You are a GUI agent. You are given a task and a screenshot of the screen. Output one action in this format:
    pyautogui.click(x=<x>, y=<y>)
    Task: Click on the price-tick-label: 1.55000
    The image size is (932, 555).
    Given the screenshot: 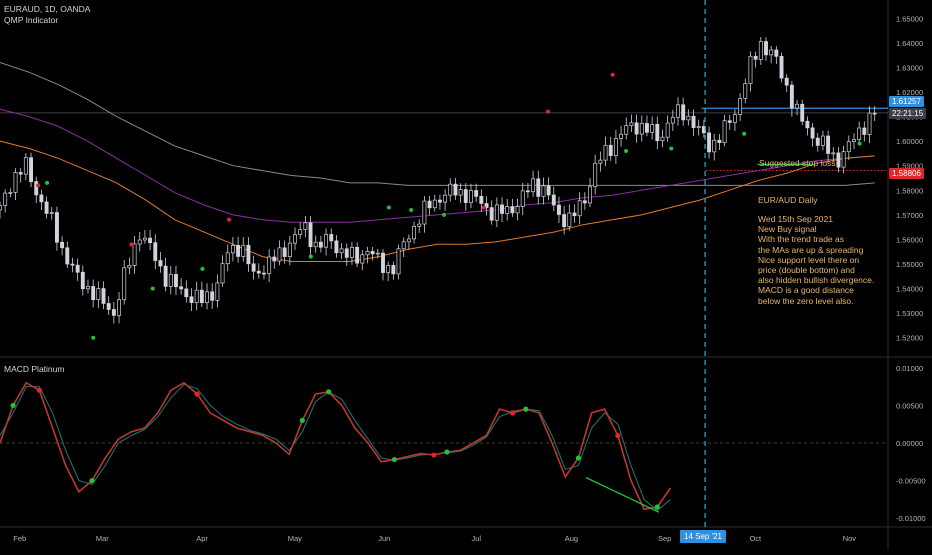 What is the action you would take?
    pyautogui.click(x=909, y=264)
    